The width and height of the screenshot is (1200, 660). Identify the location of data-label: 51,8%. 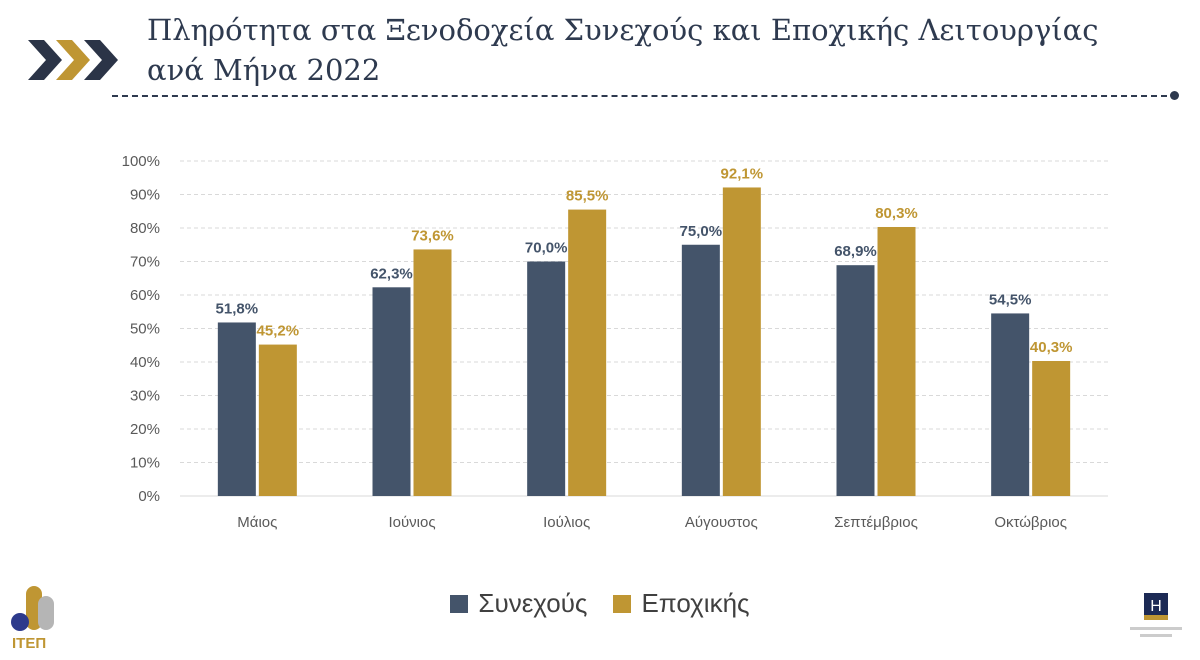
(237, 308).